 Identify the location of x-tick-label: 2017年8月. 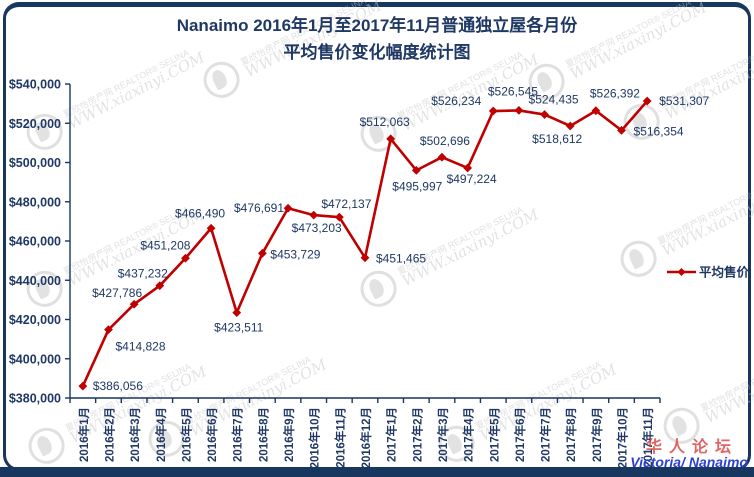
(571, 434).